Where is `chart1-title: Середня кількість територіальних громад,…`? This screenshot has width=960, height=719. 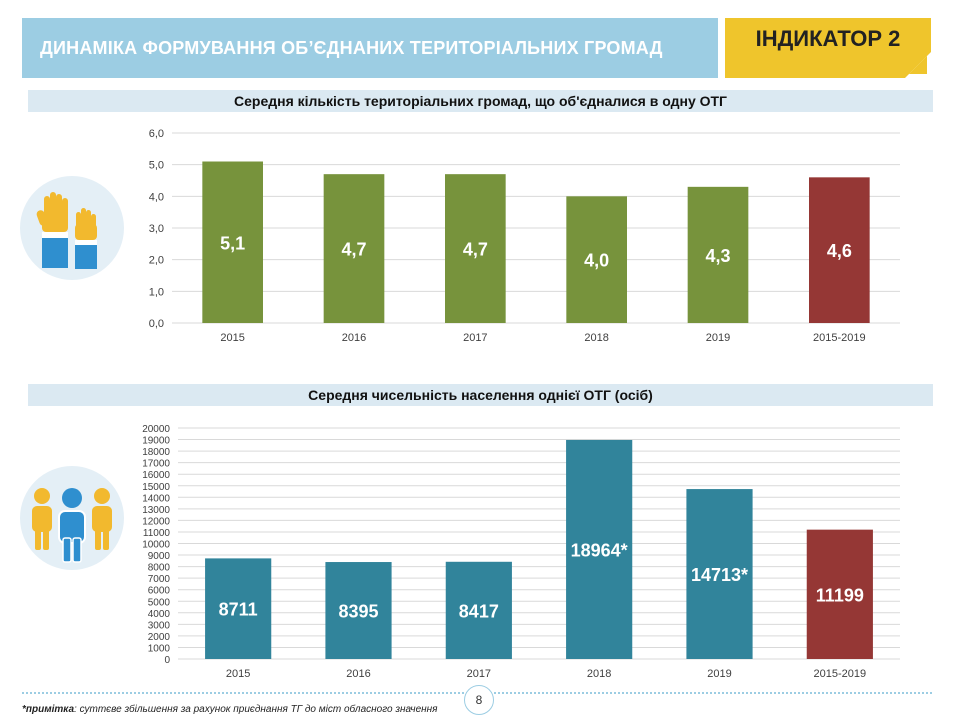 chart1-title: Середня кількість територіальних громад,… is located at coordinates (480, 101).